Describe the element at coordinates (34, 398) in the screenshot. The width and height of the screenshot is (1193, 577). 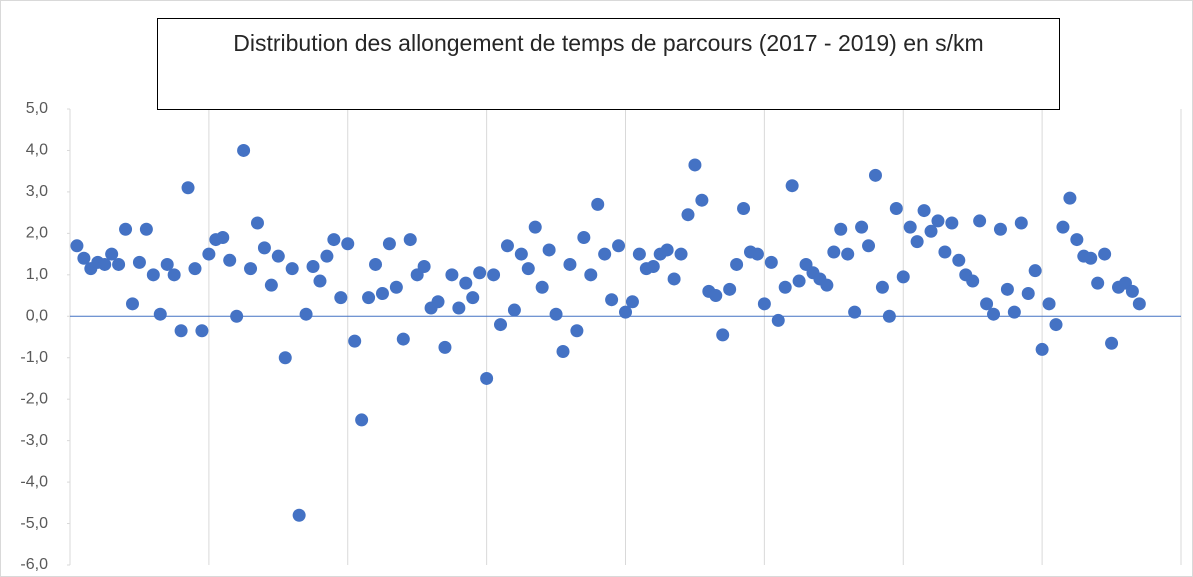
I see `y-tick-label: -2,0` at that location.